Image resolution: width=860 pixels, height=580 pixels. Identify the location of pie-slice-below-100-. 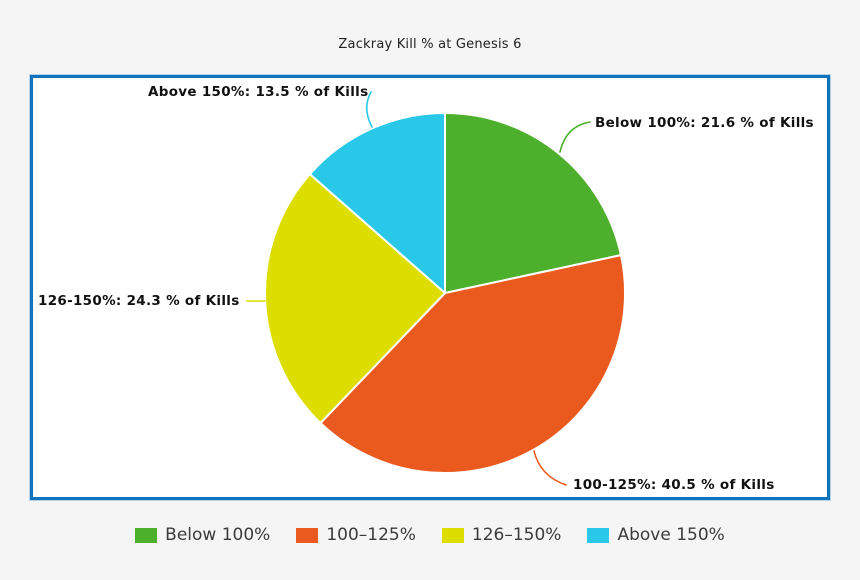
(533, 203).